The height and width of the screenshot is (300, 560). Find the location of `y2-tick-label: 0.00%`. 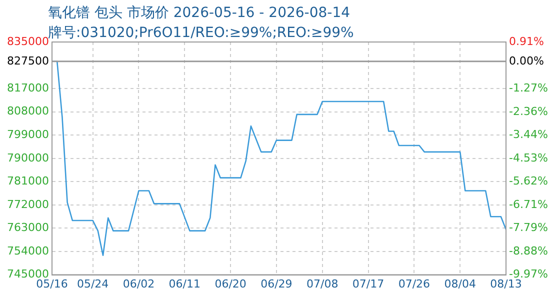

y2-tick-label: 0.00% is located at coordinates (526, 61).